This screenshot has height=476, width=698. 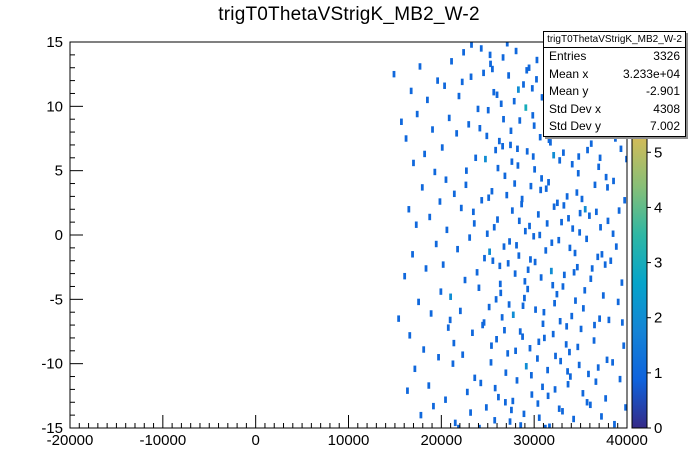 I want to click on svg-text: -5, so click(x=56, y=299).